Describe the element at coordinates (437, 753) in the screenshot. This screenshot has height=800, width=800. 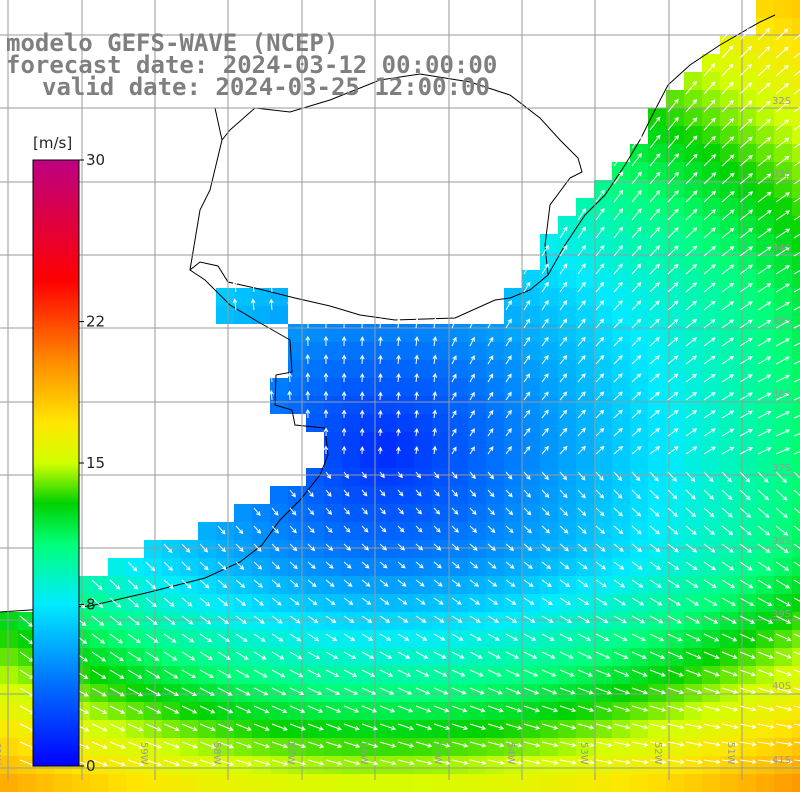
I see `longitude-label: 55W` at that location.